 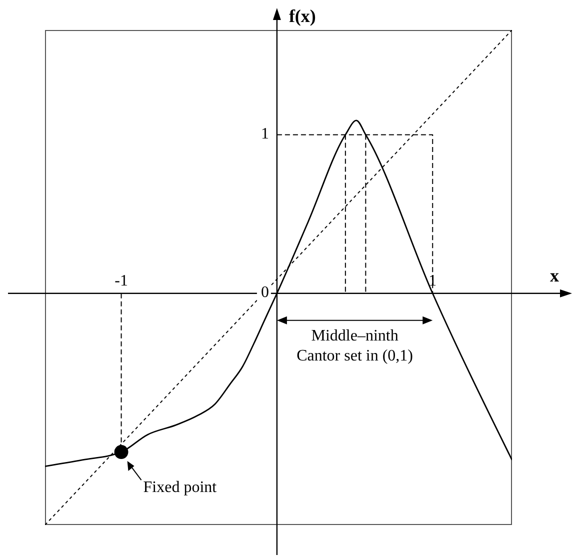 I want to click on y-axis-title: f(x), so click(x=302, y=16).